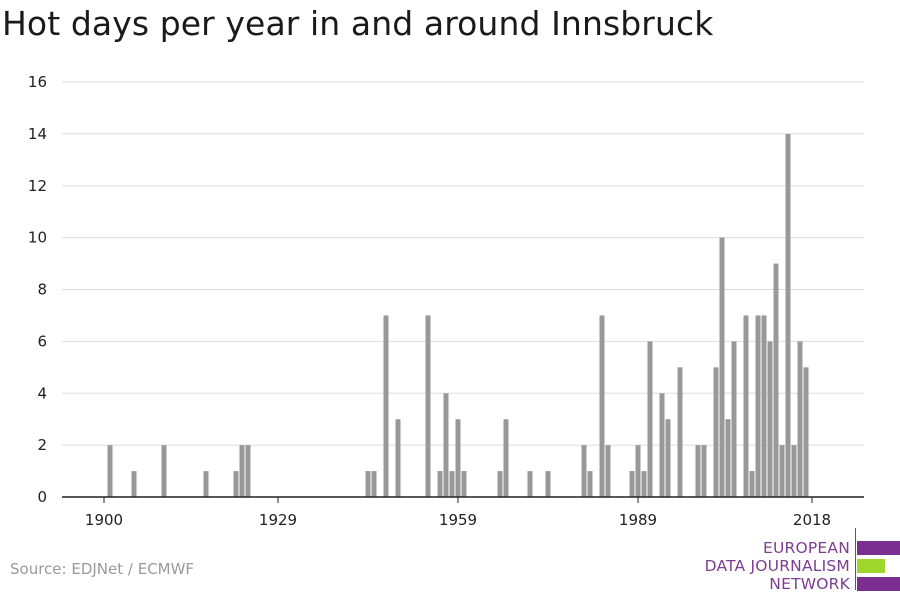 This screenshot has width=900, height=600. I want to click on bar-1922, so click(236, 484).